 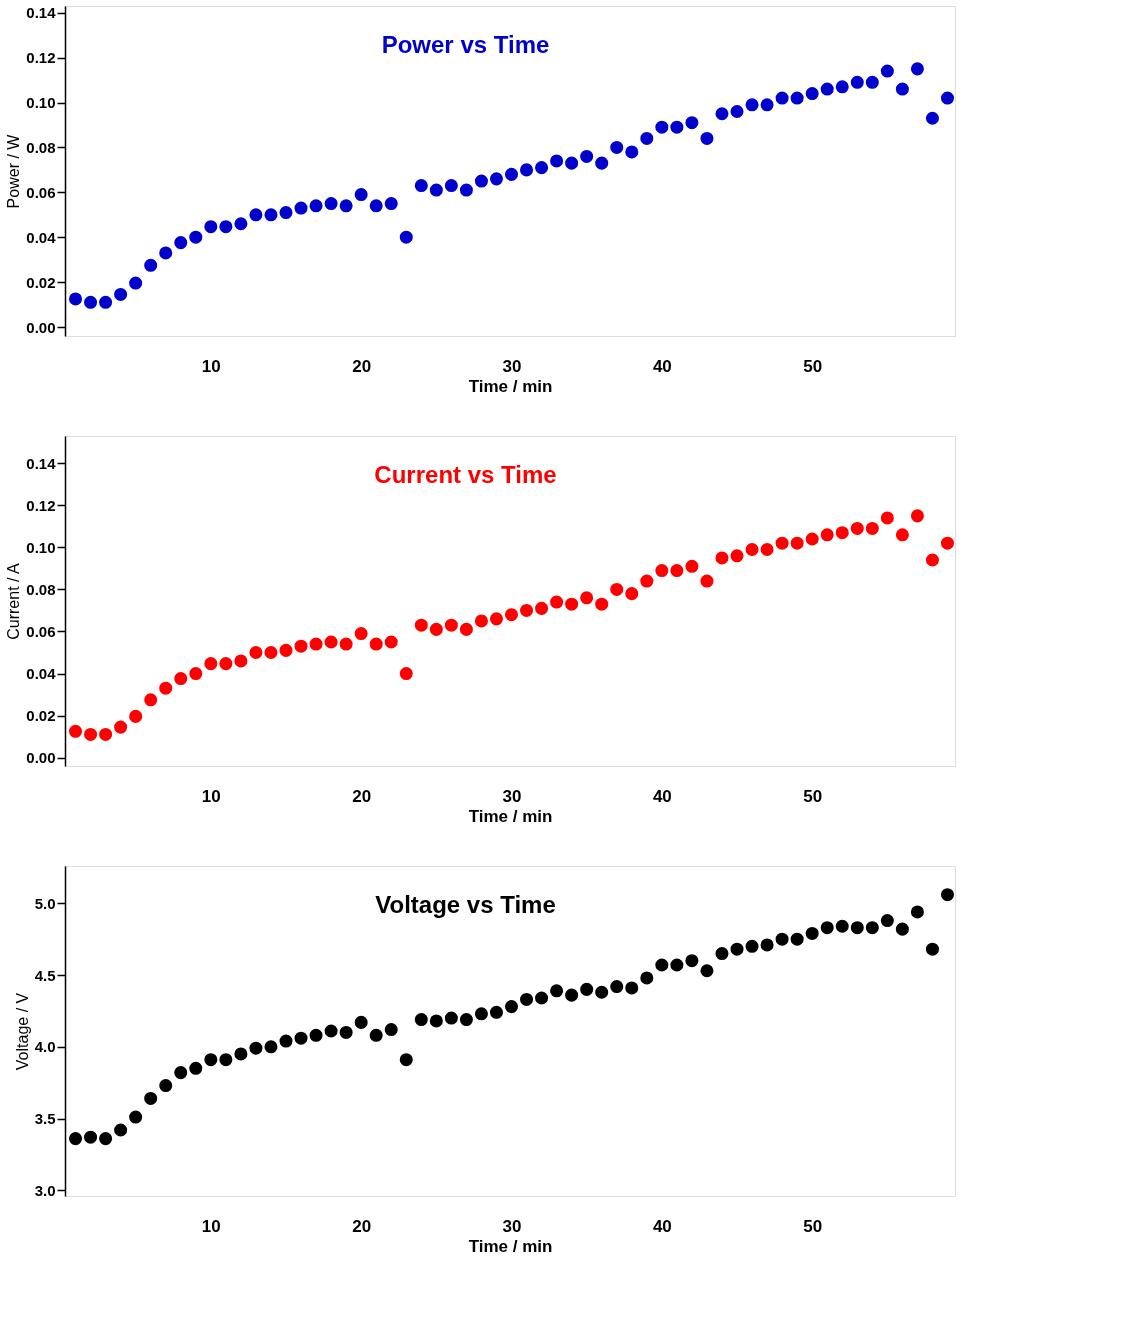 What do you see at coordinates (41, 716) in the screenshot?
I see `y-tick-label: 0.02` at bounding box center [41, 716].